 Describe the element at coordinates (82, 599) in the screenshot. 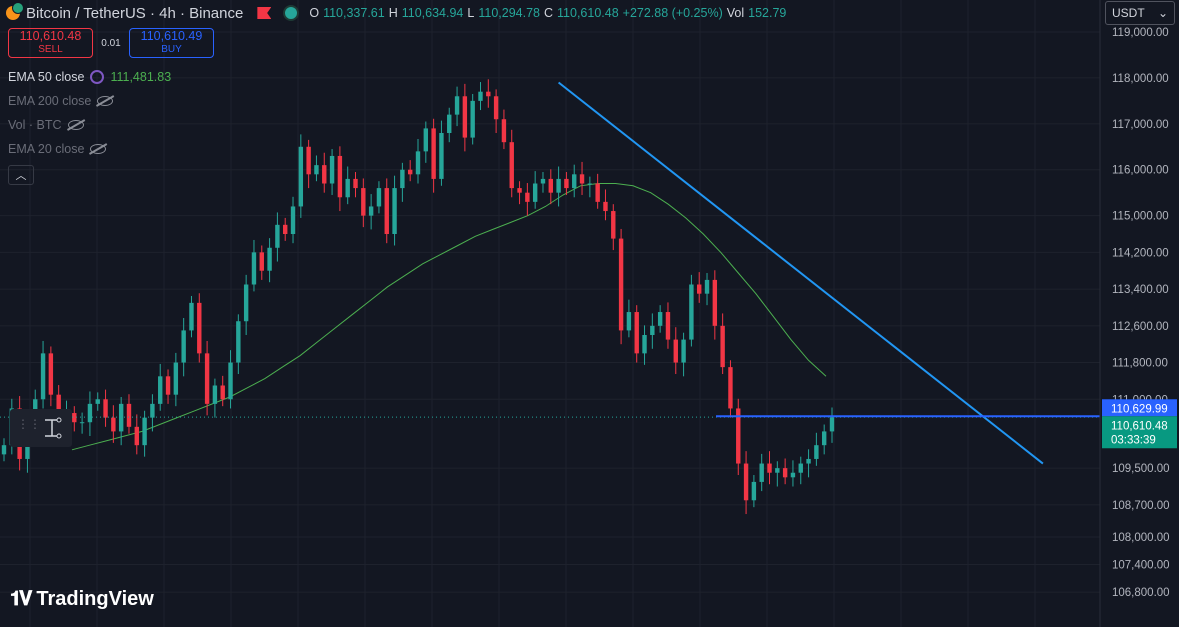

I see `tradingview-logo: 𝟏𝐕 TradingView` at that location.